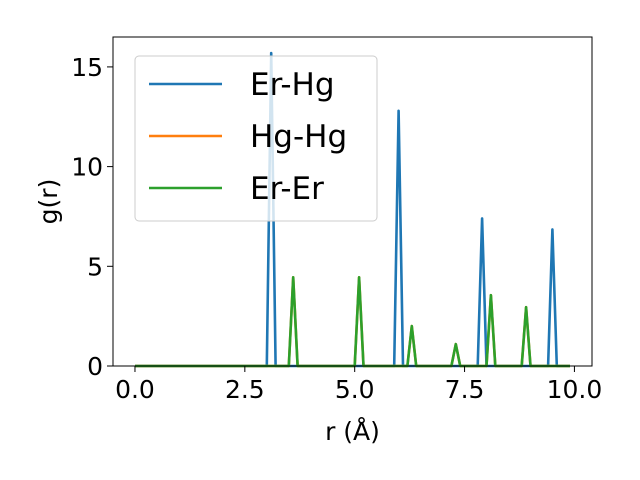  What do you see at coordinates (292, 85) in the screenshot?
I see `legend-label: Er-Hg` at bounding box center [292, 85].